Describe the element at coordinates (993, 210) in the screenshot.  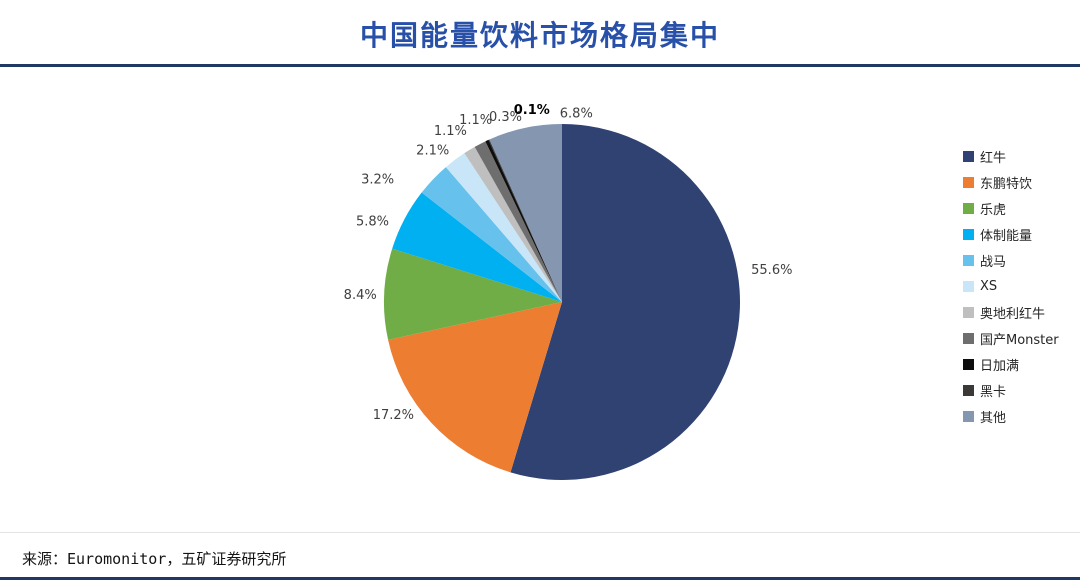
I see `legend-label: 乐虎` at that location.